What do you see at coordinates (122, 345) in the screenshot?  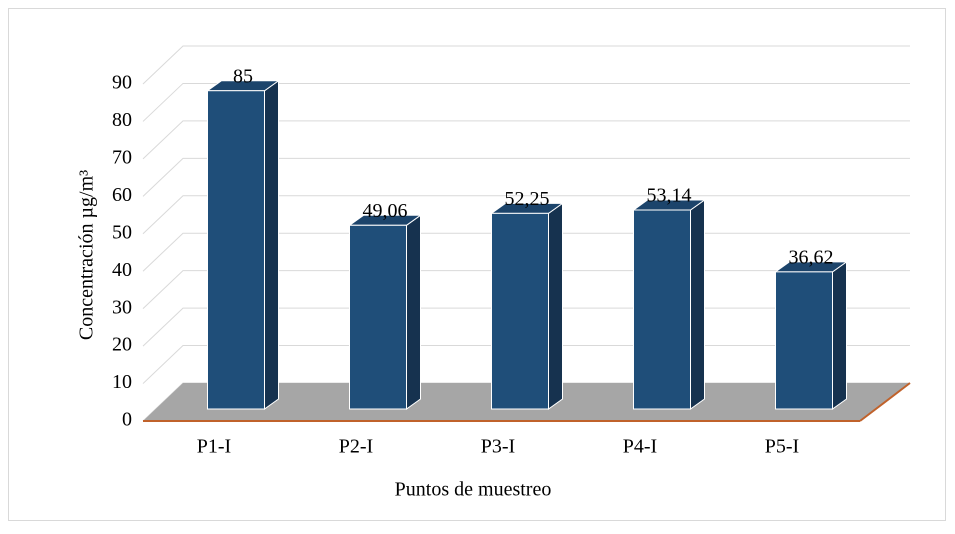 I see `y-tick-label: 20` at bounding box center [122, 345].